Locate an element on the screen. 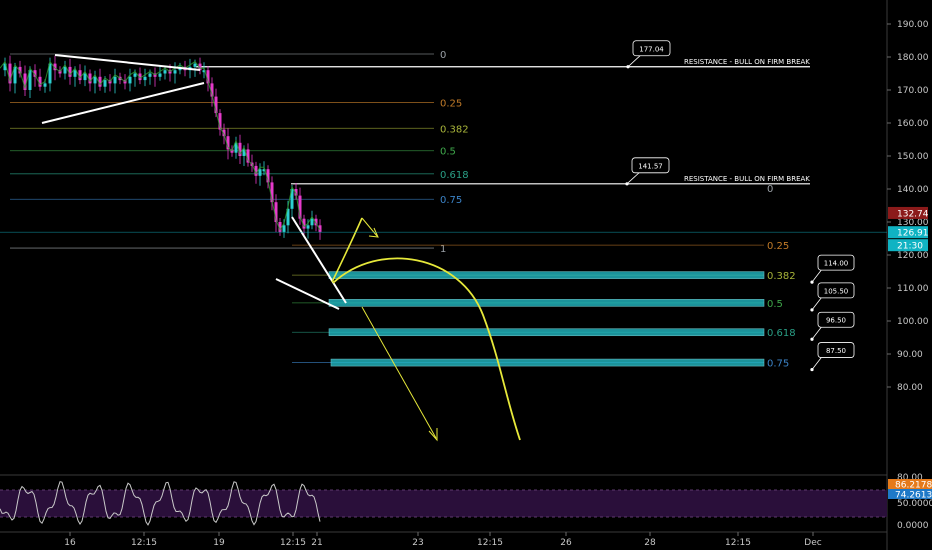 The width and height of the screenshot is (932, 550). up-breakout-path is located at coordinates (347, 250).